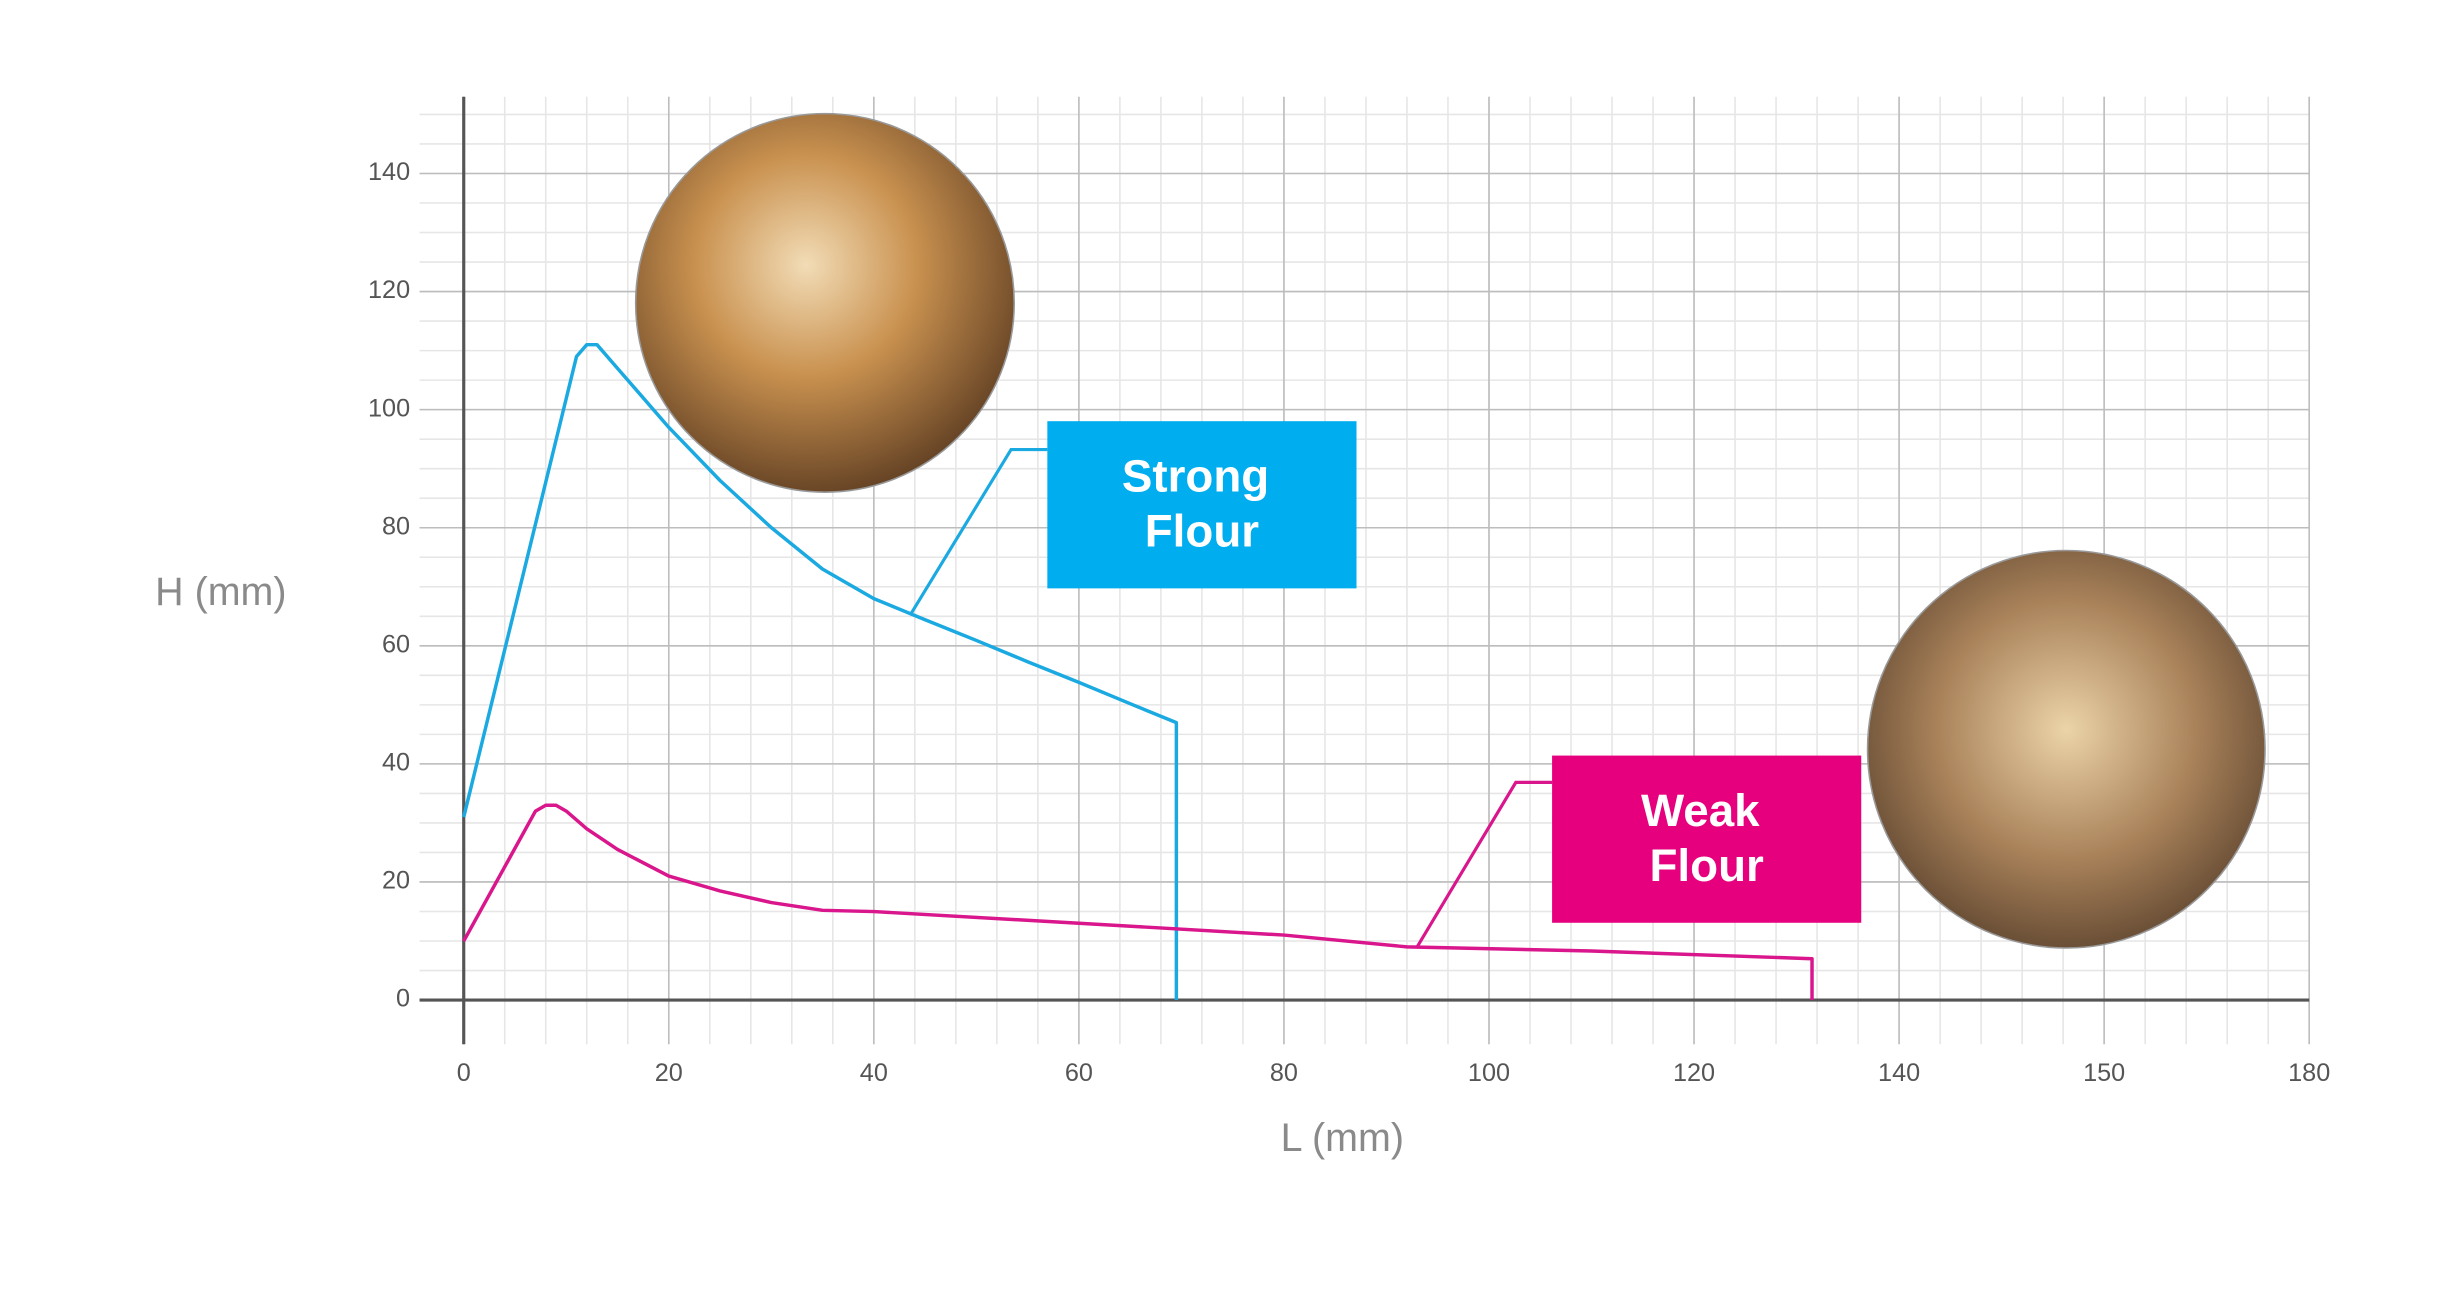  What do you see at coordinates (1899, 1073) in the screenshot?
I see `x-tick-label: 140` at bounding box center [1899, 1073].